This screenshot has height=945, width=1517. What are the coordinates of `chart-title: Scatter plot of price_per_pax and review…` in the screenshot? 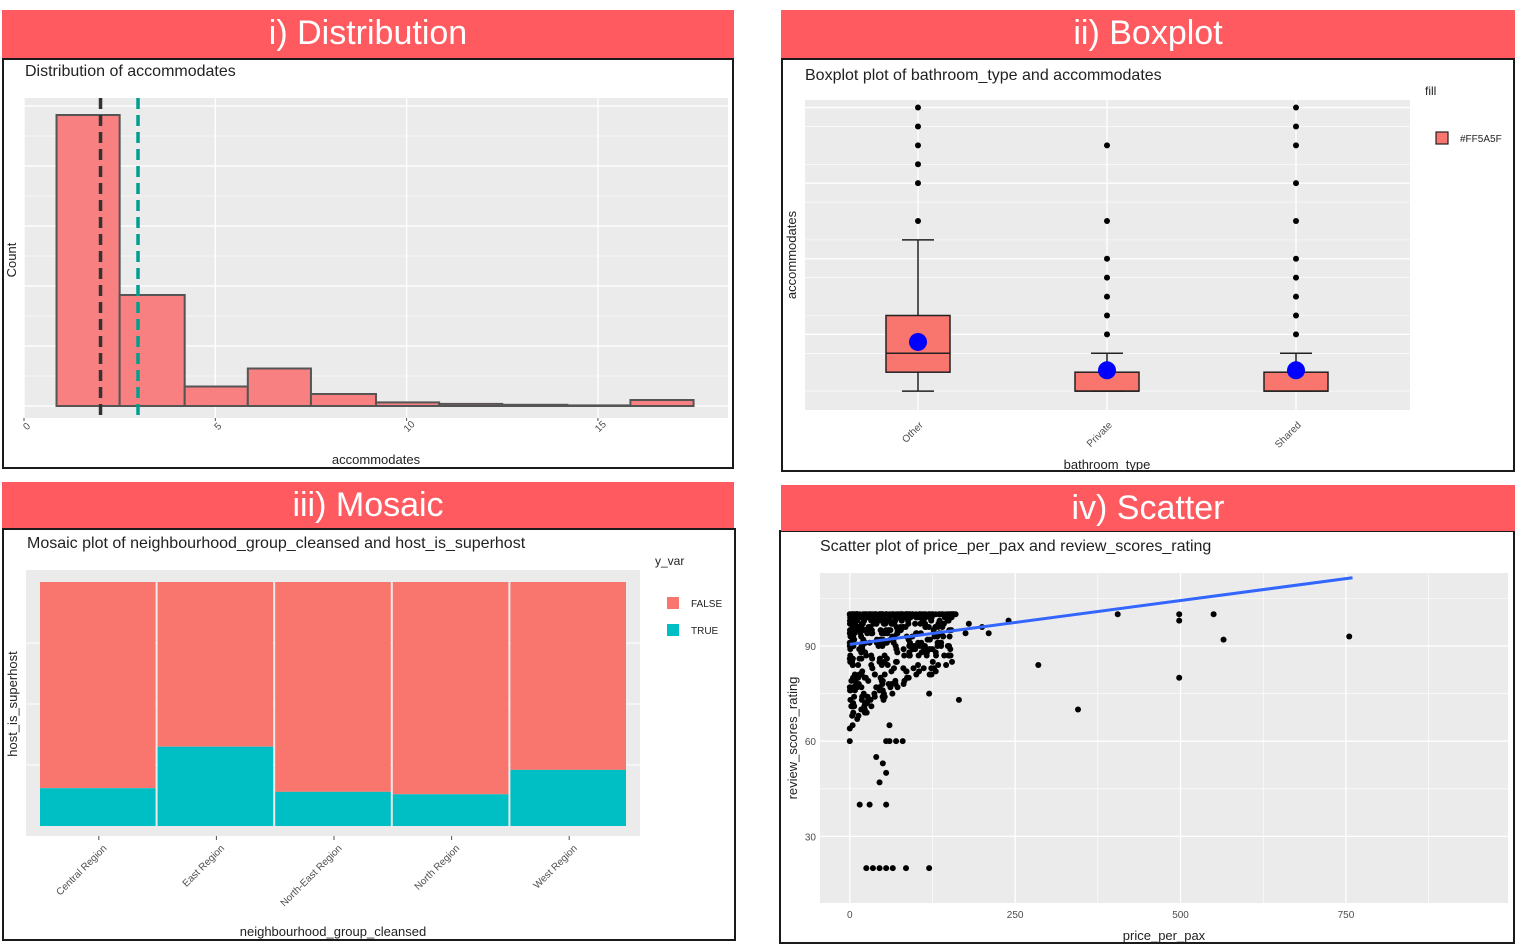 It's located at (1015, 546).